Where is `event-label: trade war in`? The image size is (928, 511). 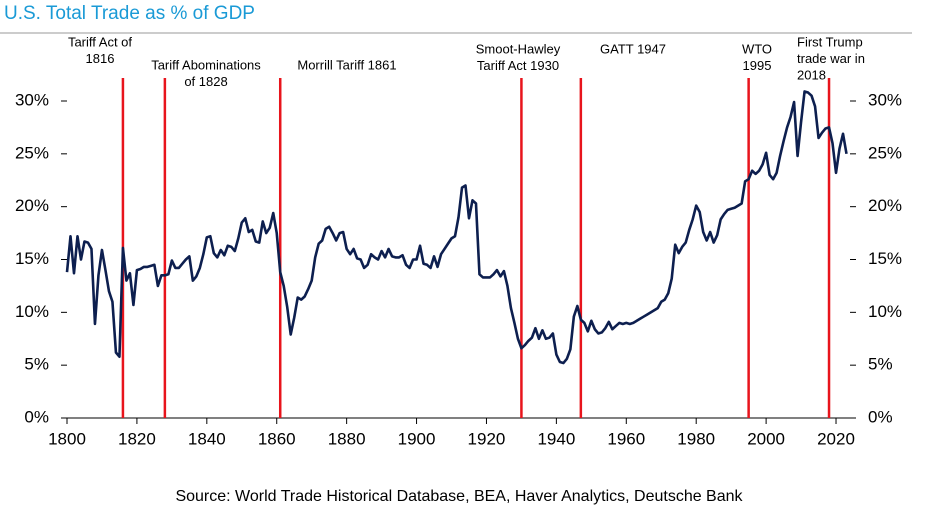 event-label: trade war in is located at coordinates (831, 58).